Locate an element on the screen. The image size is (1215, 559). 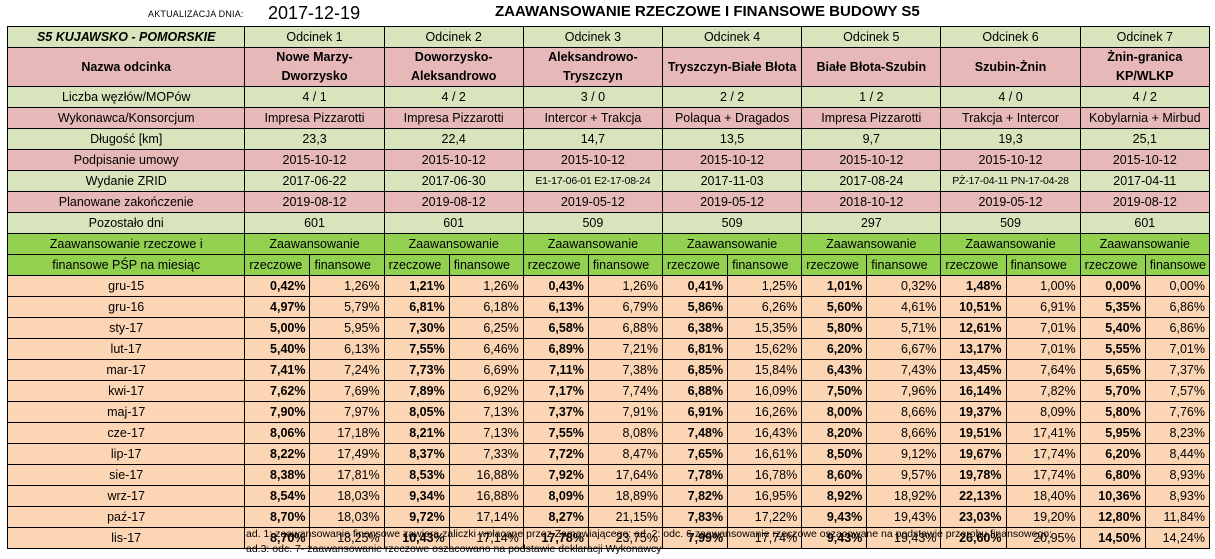
section-zrid-cell: PŻ-17-04-11 PN-17-04-28 is located at coordinates (1010, 181).